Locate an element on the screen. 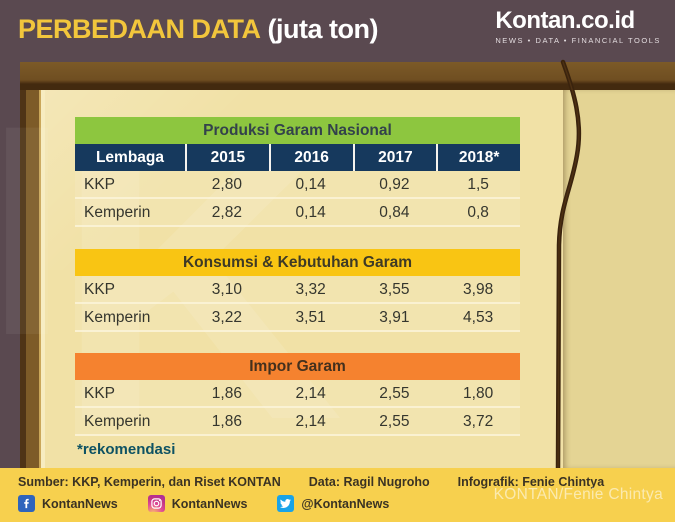 Image resolution: width=675 pixels, height=522 pixels. column-header-row: Lembaga 2015 2016 2017 2018* is located at coordinates (297, 157).